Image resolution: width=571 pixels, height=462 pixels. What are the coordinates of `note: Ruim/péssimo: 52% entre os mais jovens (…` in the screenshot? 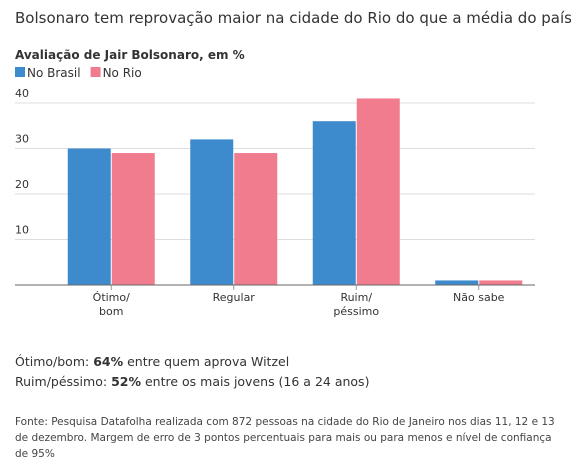 It's located at (192, 382).